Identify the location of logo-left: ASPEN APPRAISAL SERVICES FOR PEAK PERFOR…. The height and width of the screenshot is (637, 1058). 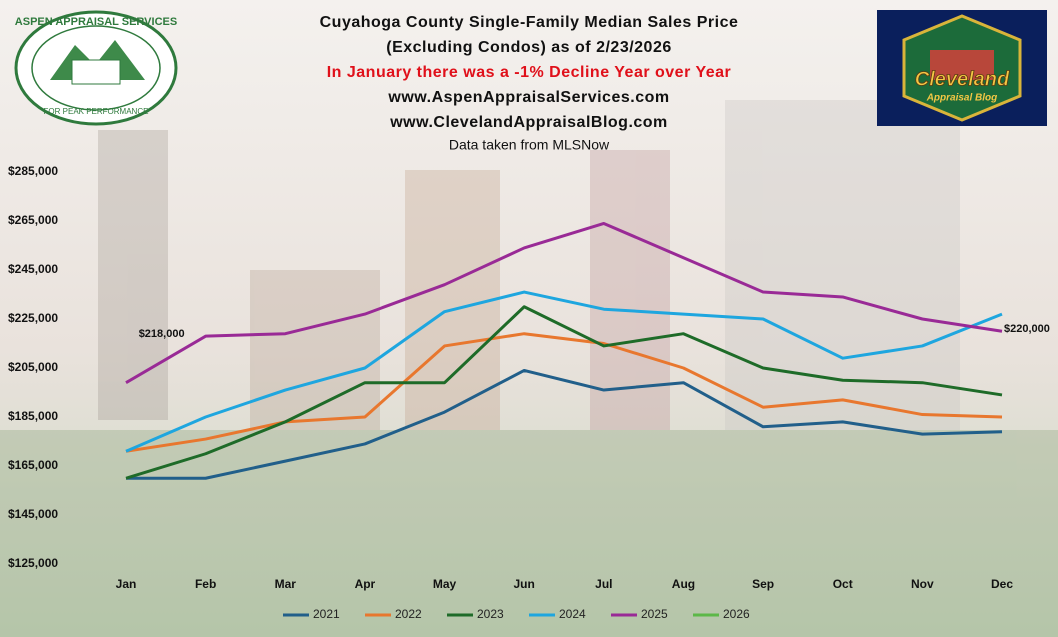
(96, 68).